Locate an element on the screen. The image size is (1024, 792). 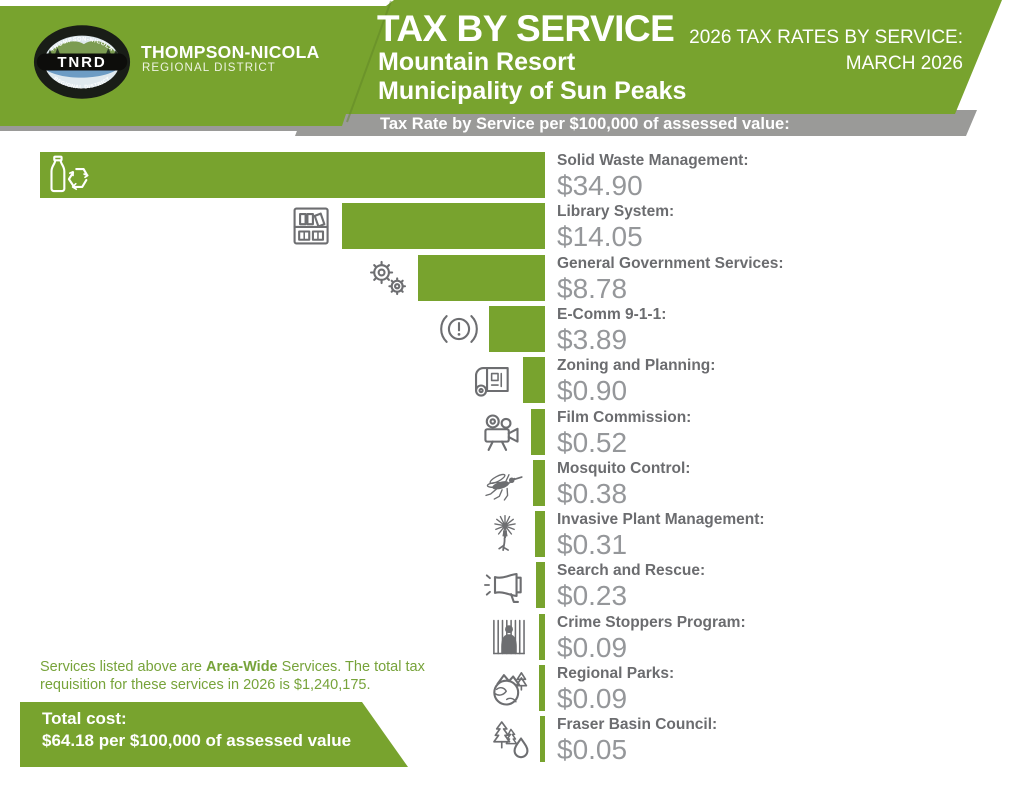
service-value: $0.38 is located at coordinates (592, 493).